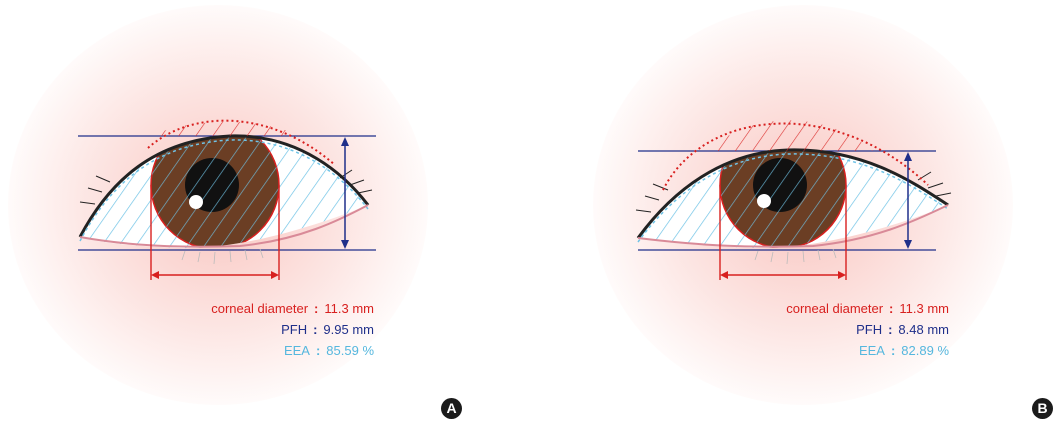  I want to click on upper-eyelid, so click(224, 186).